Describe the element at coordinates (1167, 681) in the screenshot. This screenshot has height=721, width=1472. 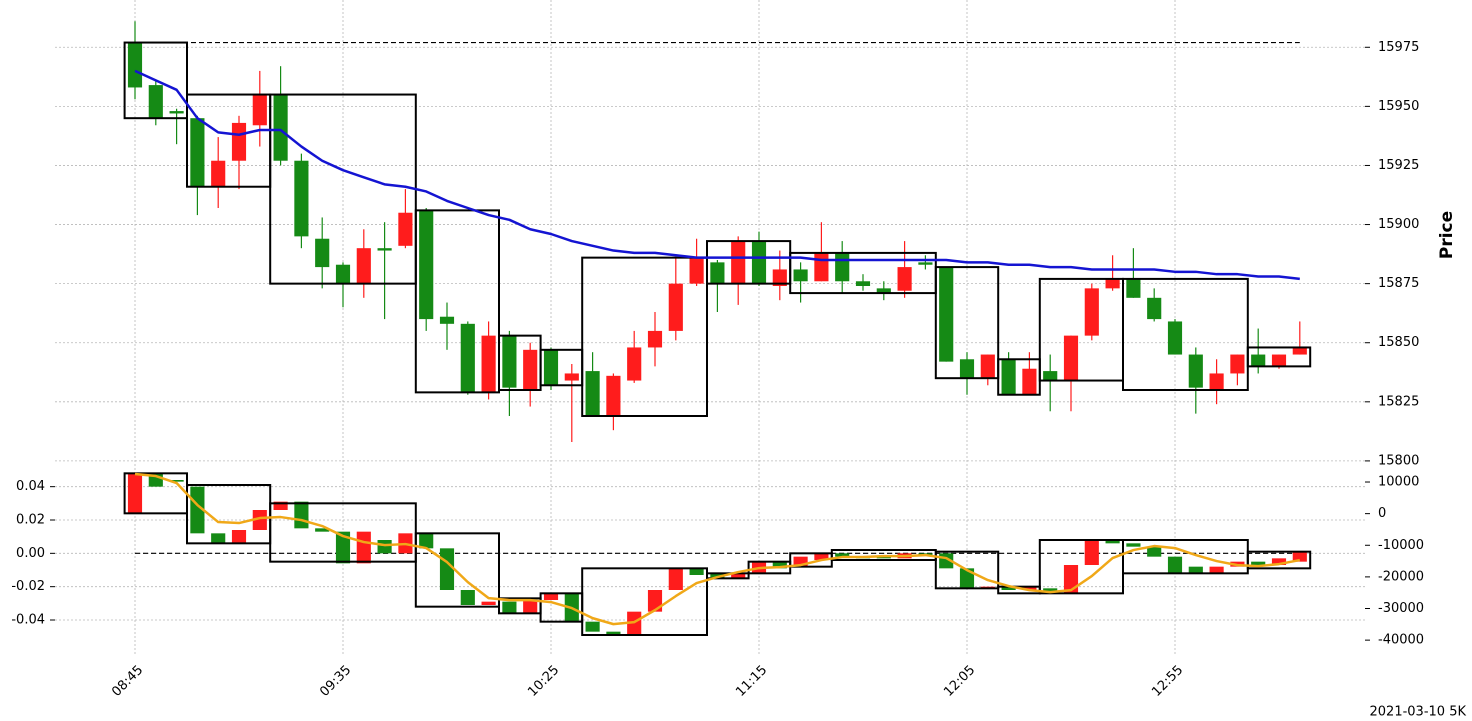
I see `x-tick-label: 12:55` at that location.